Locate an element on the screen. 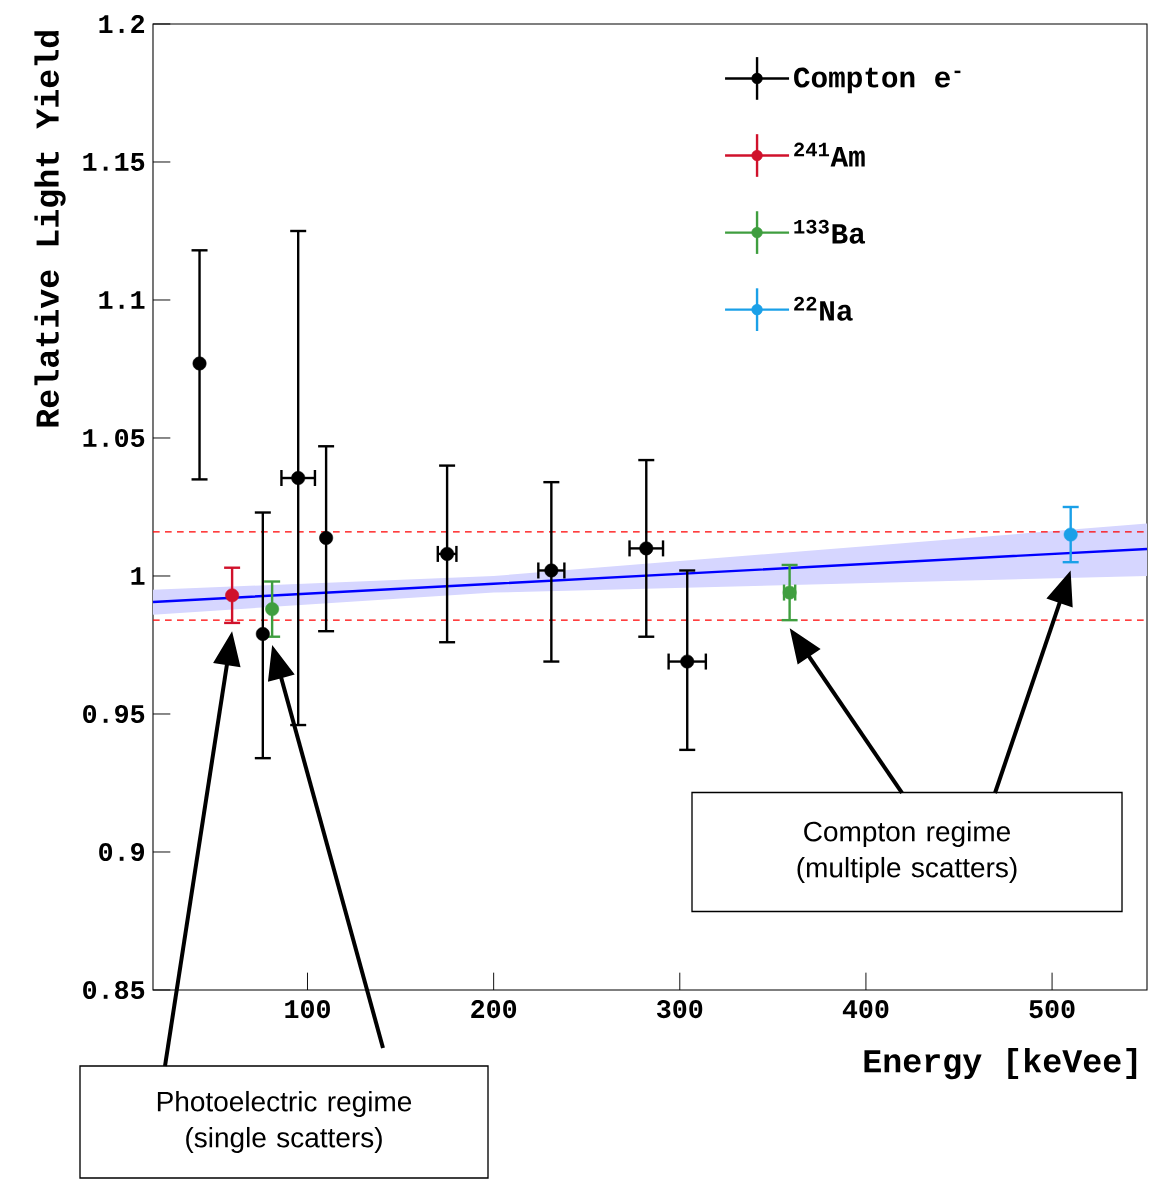 The image size is (1176, 1181). legend-label: $^{133}$Ba is located at coordinates (830, 231).